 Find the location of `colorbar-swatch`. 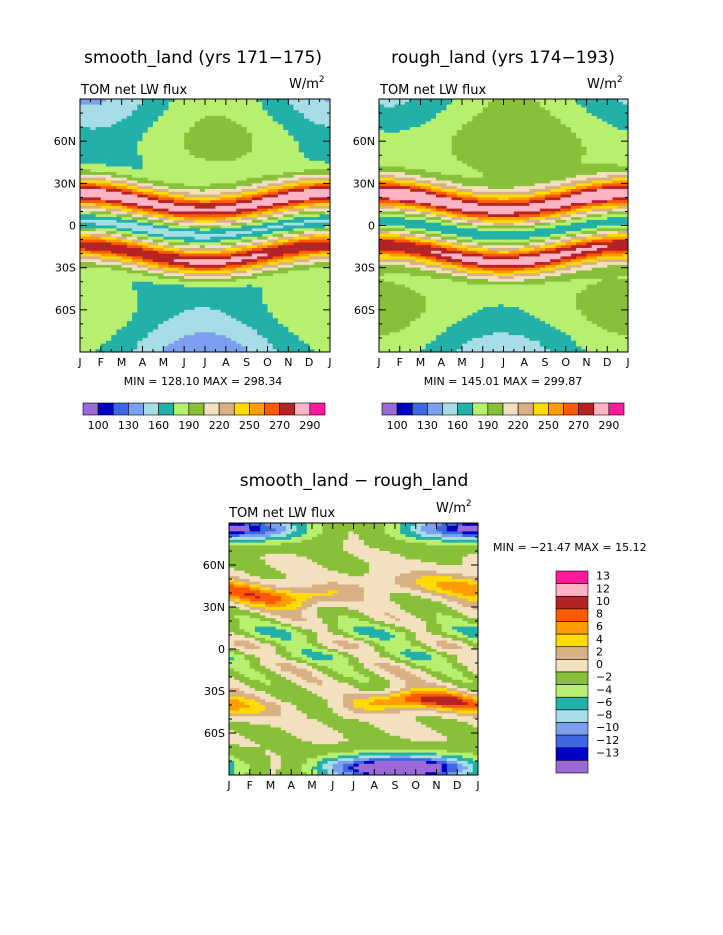

colorbar-swatch is located at coordinates (211, 409).